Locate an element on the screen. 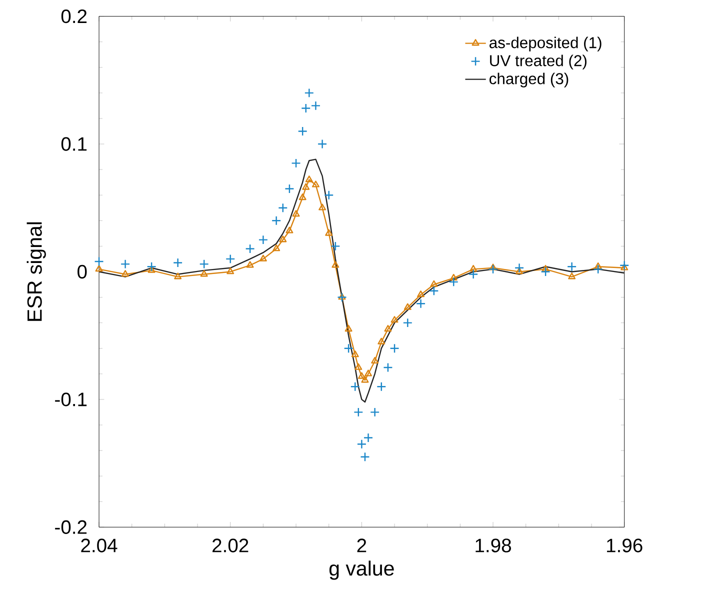 This screenshot has width=724, height=606. x-tick-label: 2 is located at coordinates (361, 545).